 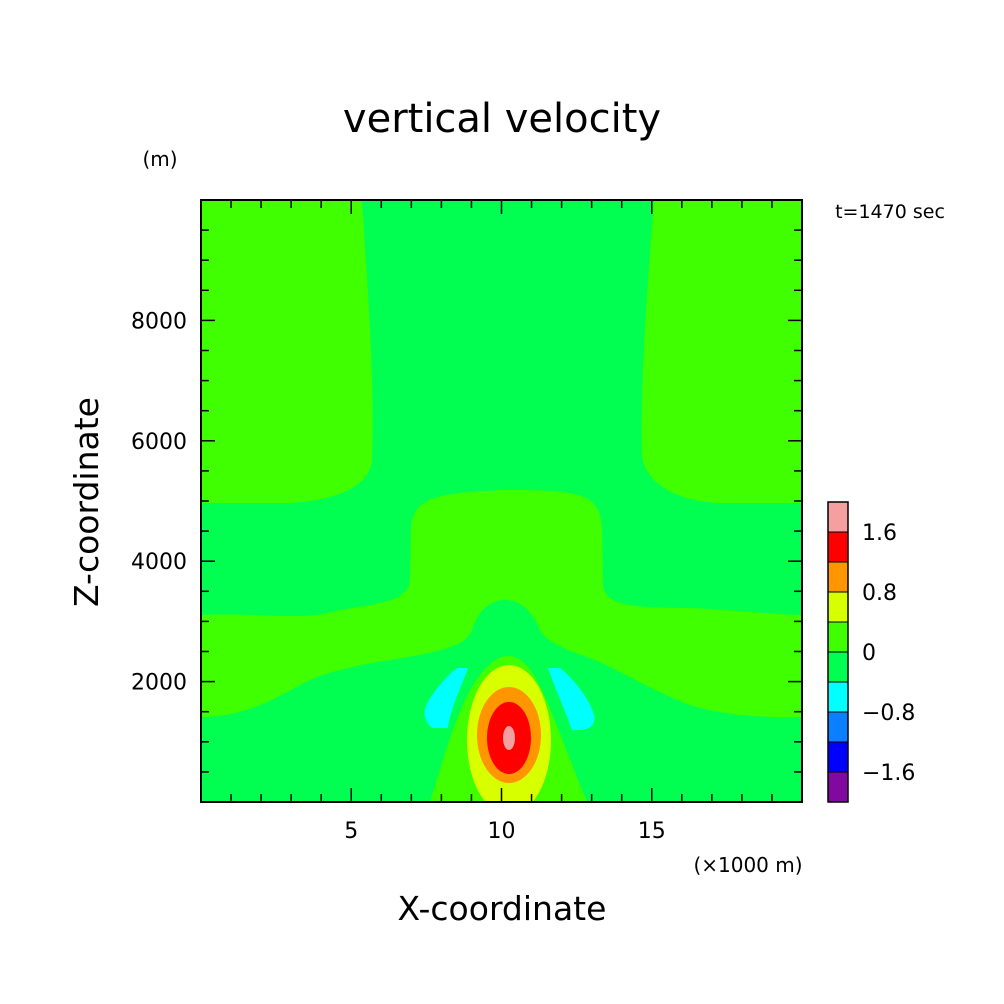 I want to click on colorbar-frame, so click(x=838, y=652).